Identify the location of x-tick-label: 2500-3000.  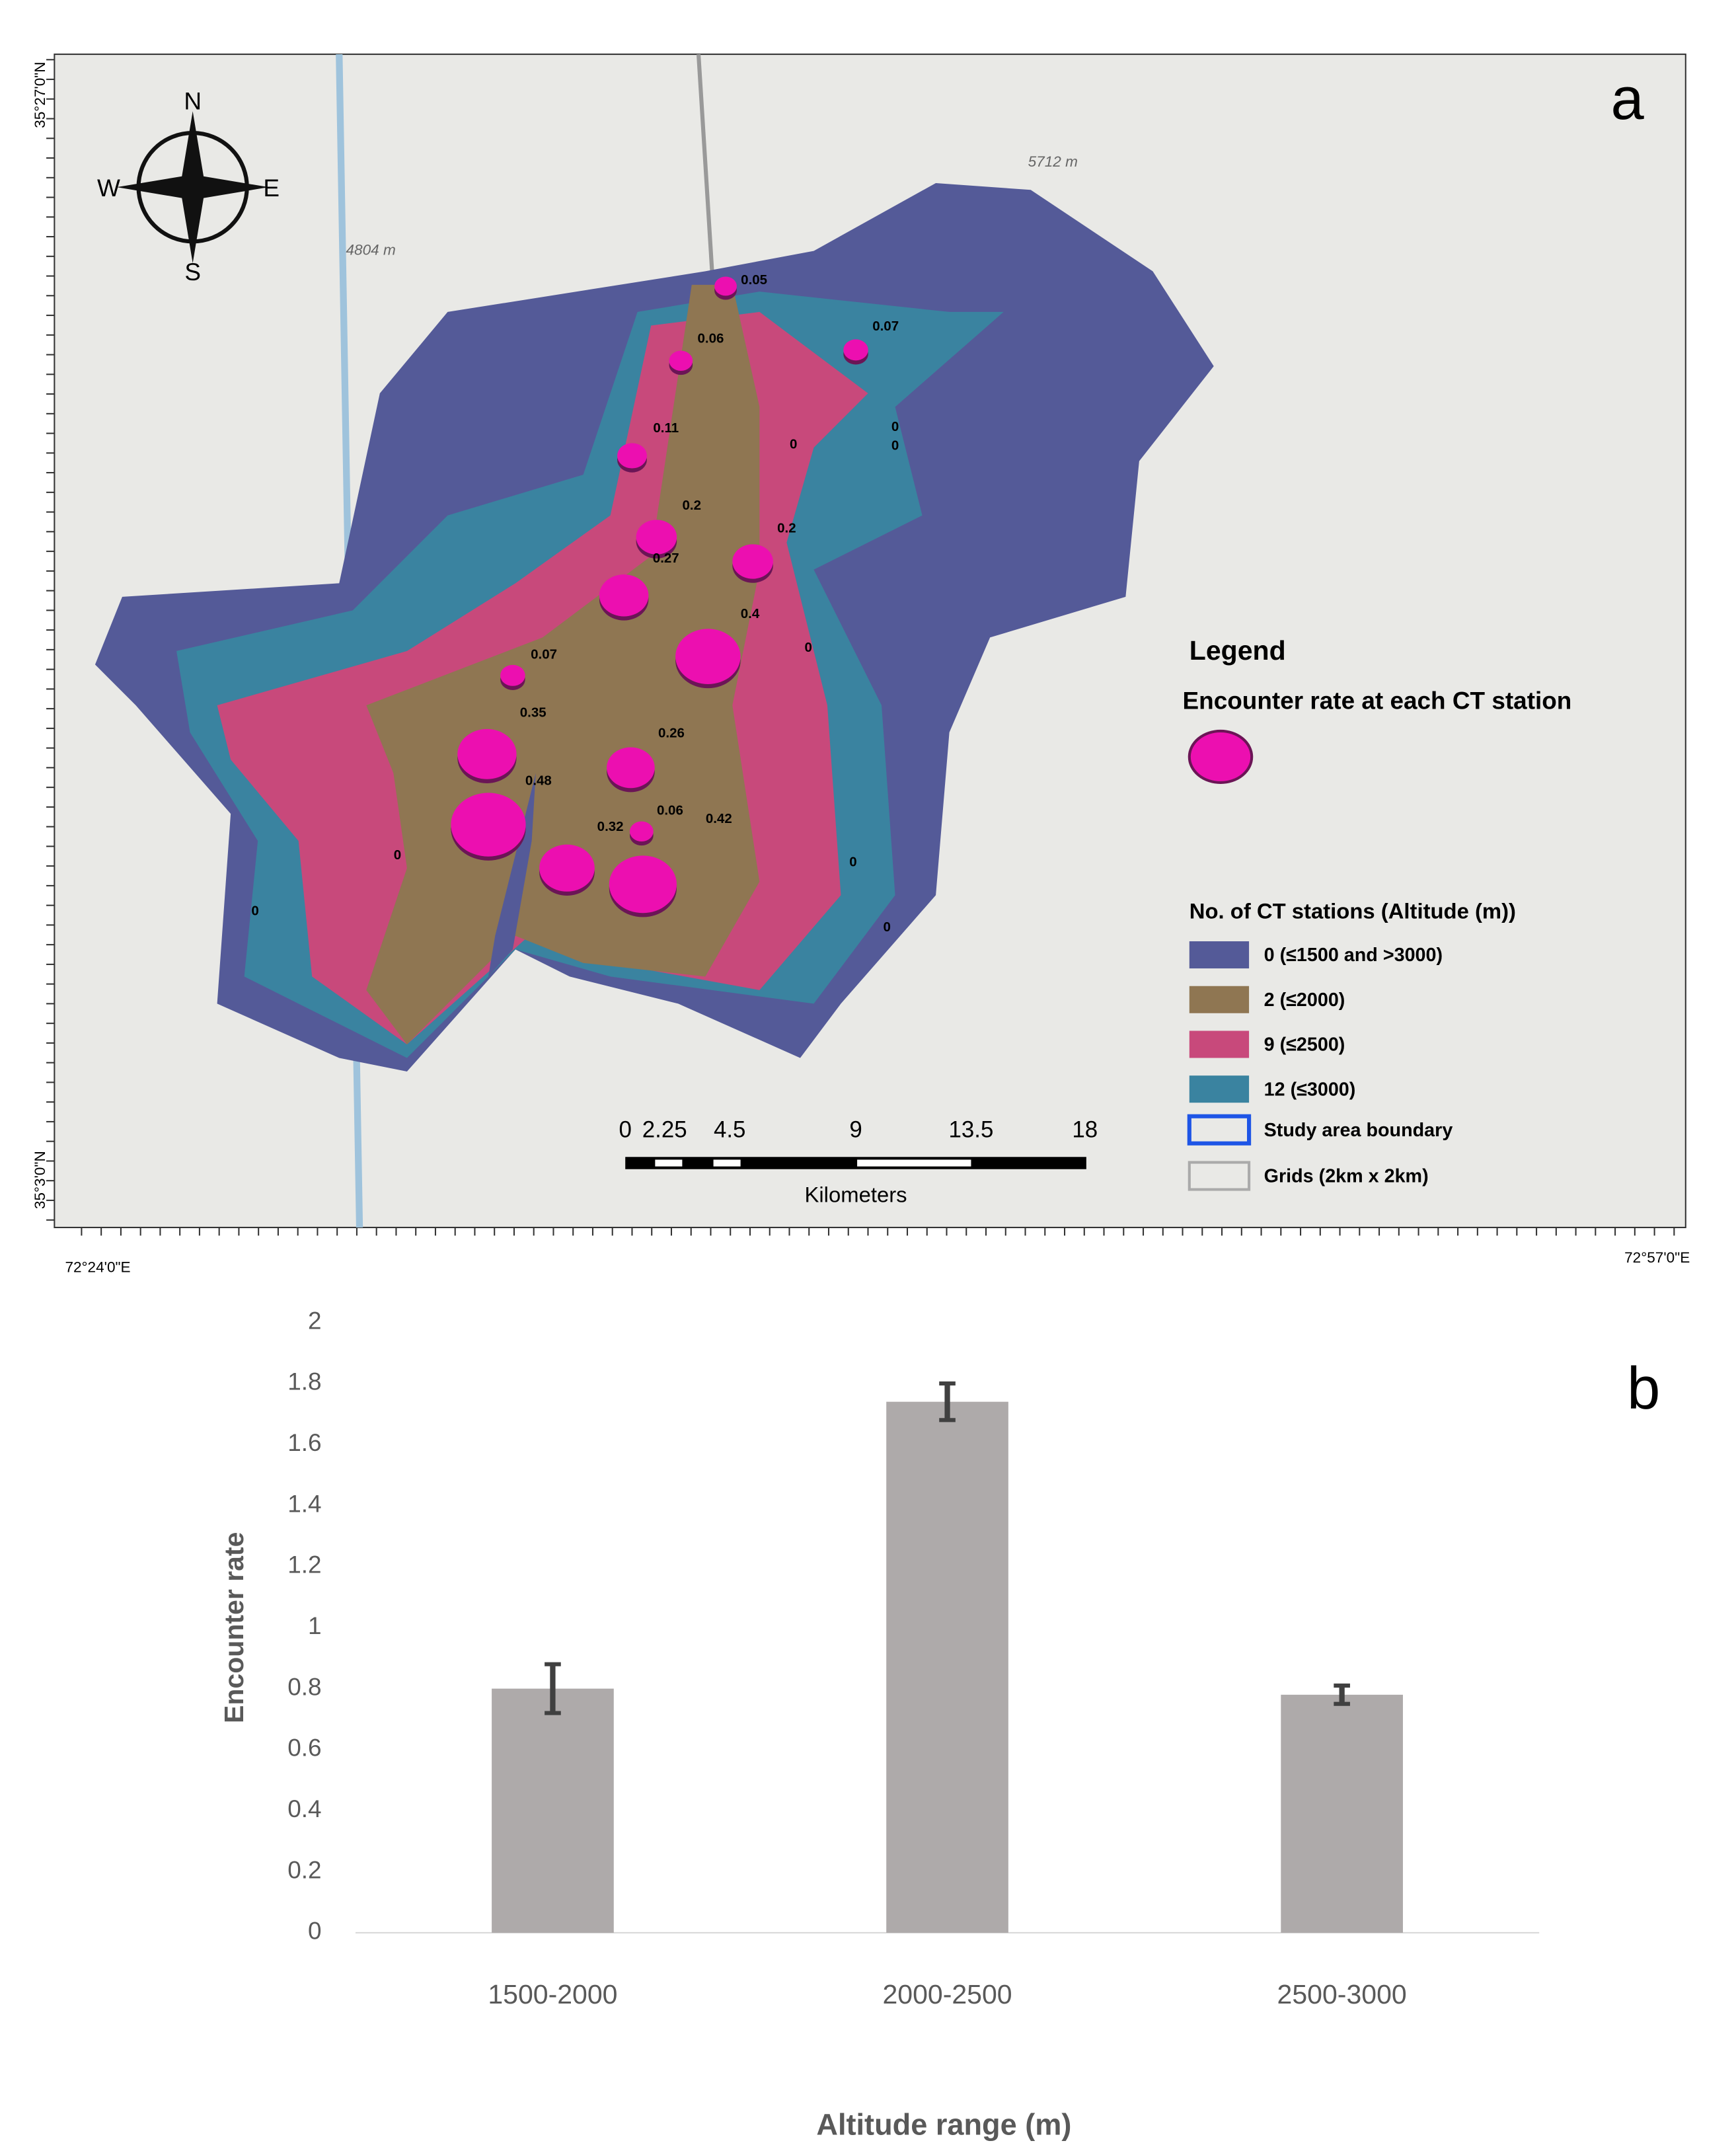
(1342, 1994).